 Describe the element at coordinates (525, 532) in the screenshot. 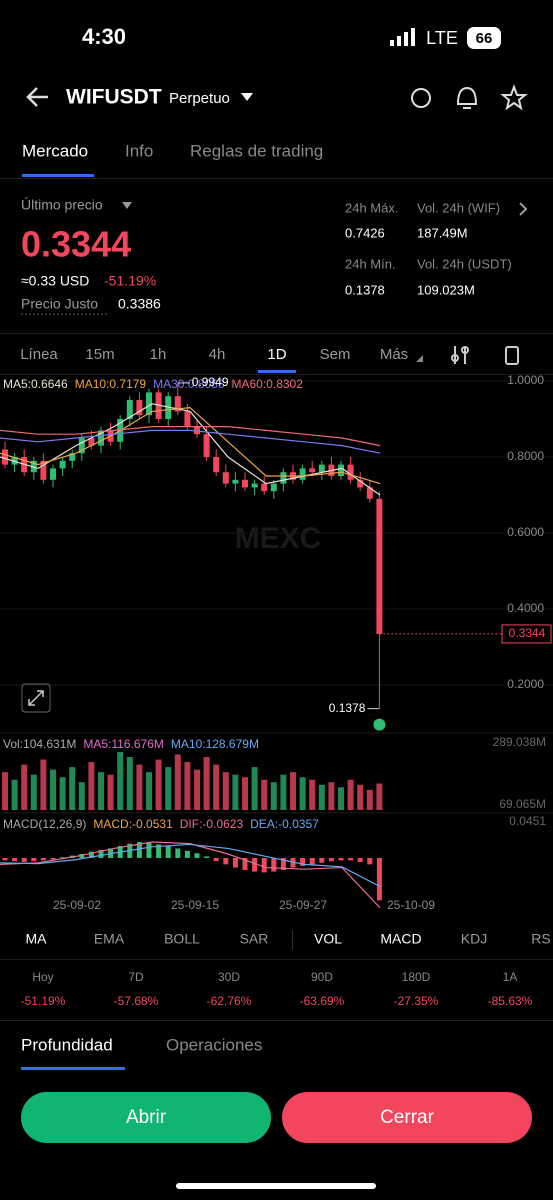

I see `y-tick-label: 0.6000` at that location.